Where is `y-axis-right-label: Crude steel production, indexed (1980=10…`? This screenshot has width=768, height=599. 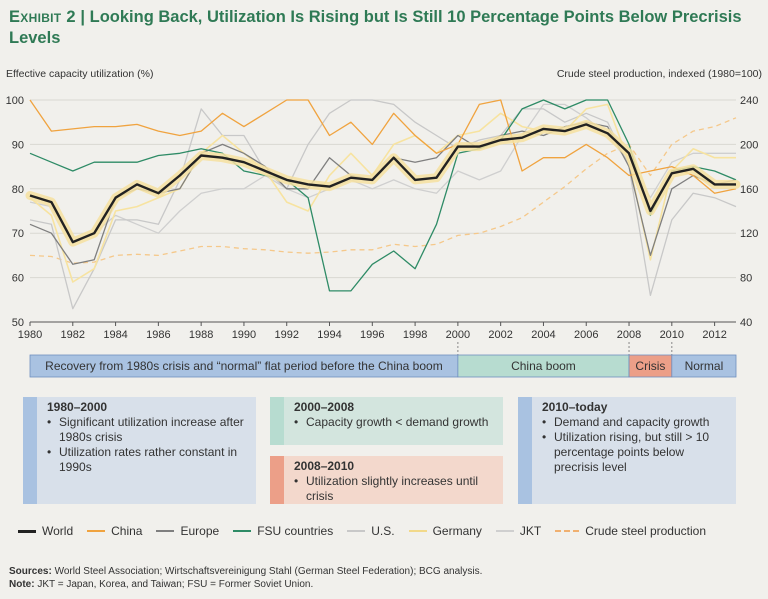
y-axis-right-label: Crude steel production, indexed (1980=10… is located at coordinates (659, 74).